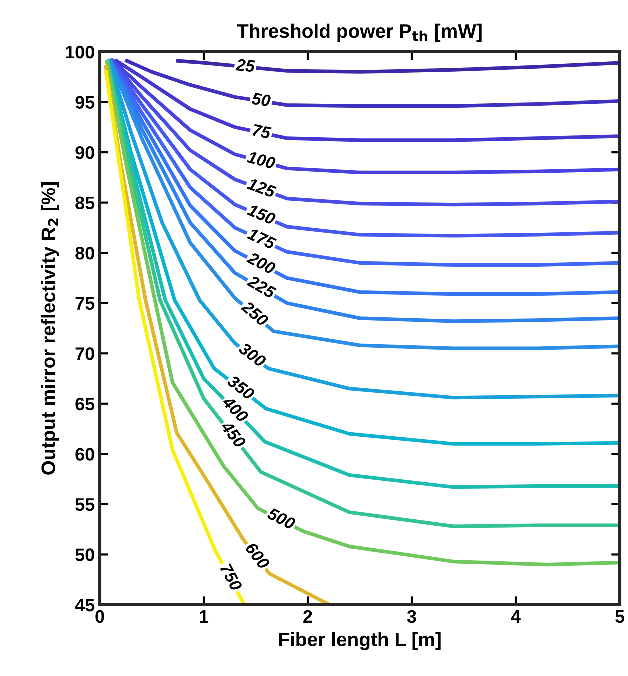 The image size is (628, 676). What do you see at coordinates (308, 616) in the screenshot?
I see `x-tick-label: 2` at bounding box center [308, 616].